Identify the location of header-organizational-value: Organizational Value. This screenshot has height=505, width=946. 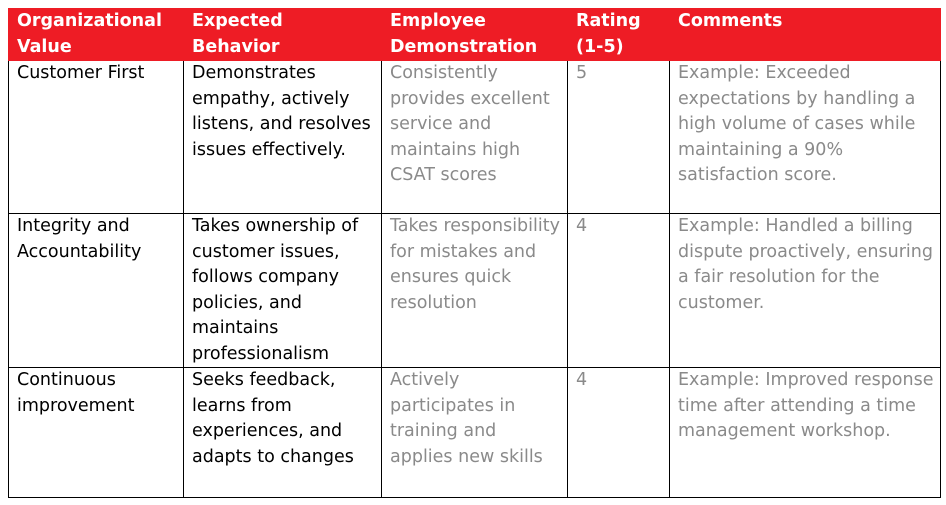
(96, 34).